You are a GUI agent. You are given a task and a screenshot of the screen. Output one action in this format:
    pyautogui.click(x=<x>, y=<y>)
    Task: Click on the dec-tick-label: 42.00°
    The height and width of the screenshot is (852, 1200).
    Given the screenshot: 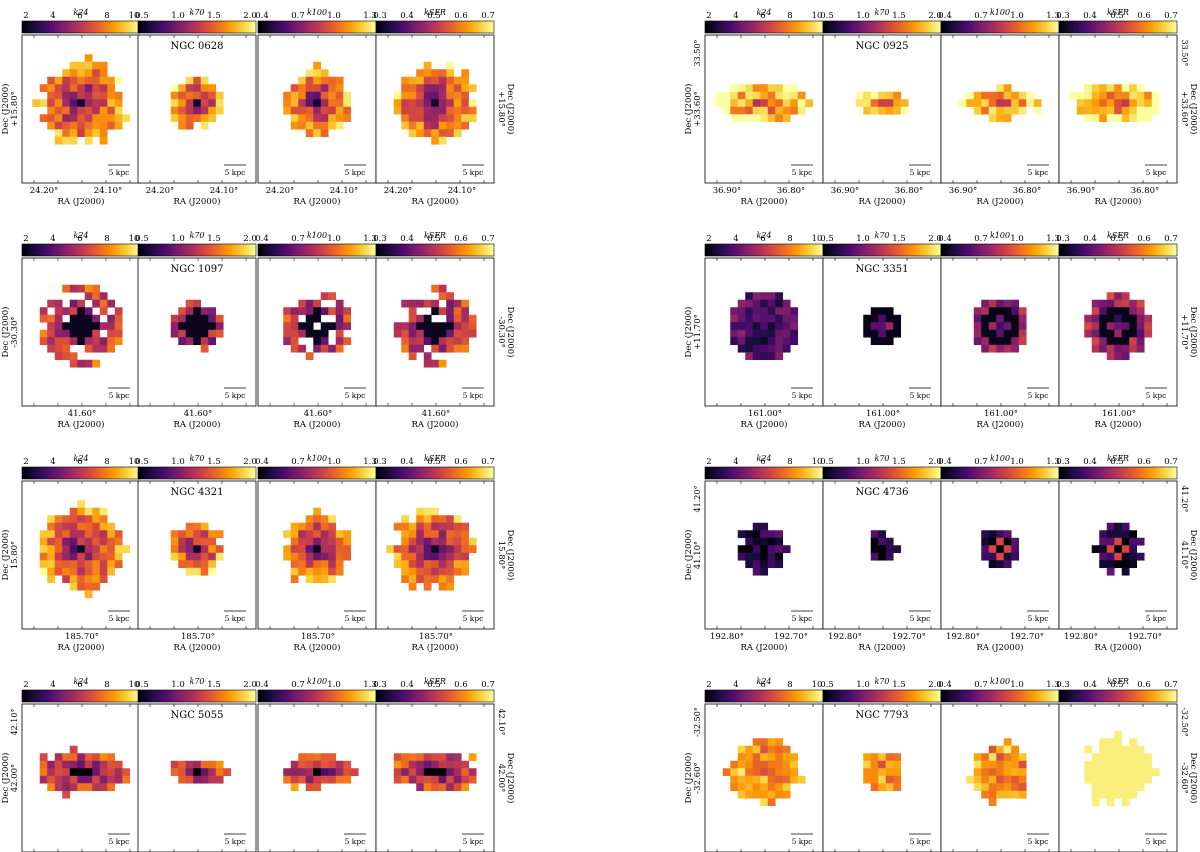 What is the action you would take?
    pyautogui.click(x=501, y=778)
    